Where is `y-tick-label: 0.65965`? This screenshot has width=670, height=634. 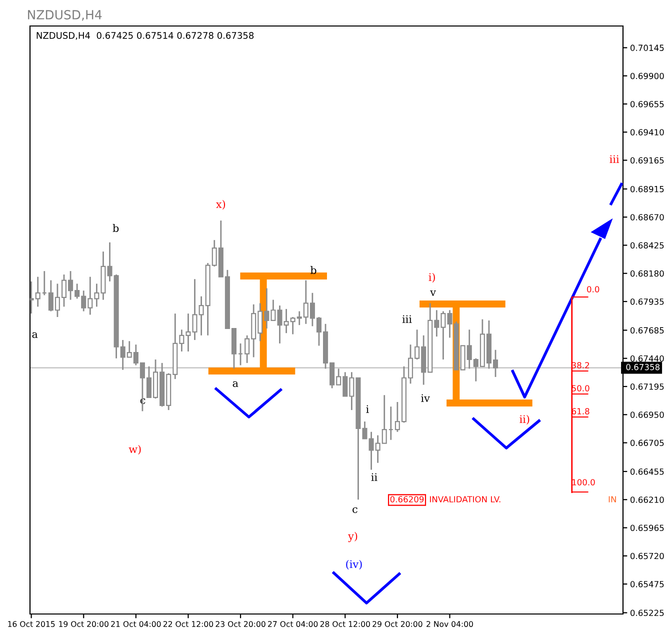
y-tick-label: 0.65965 is located at coordinates (647, 528).